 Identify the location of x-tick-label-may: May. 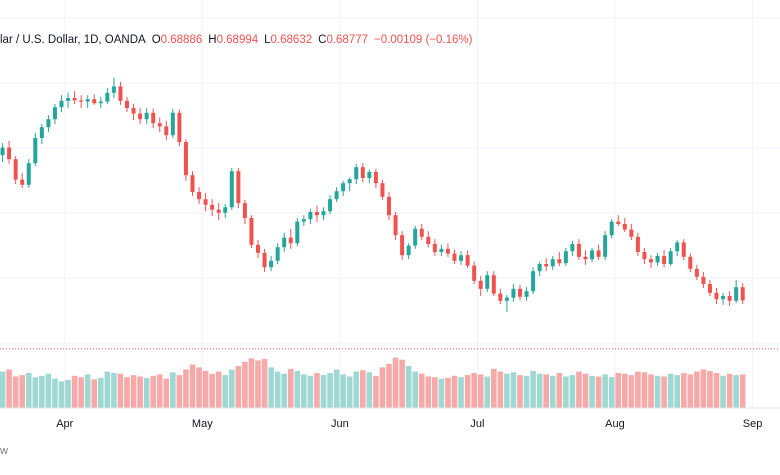
(202, 424).